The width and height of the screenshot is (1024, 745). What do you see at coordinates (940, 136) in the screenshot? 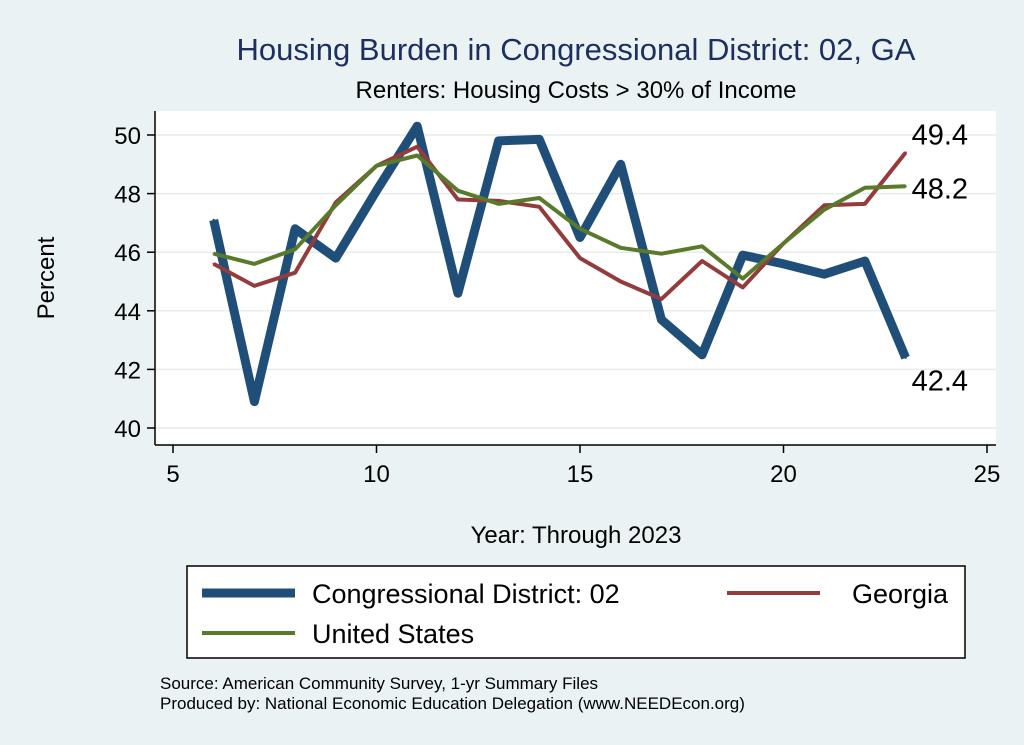
I see `end-label-georgia: 49.4` at bounding box center [940, 136].